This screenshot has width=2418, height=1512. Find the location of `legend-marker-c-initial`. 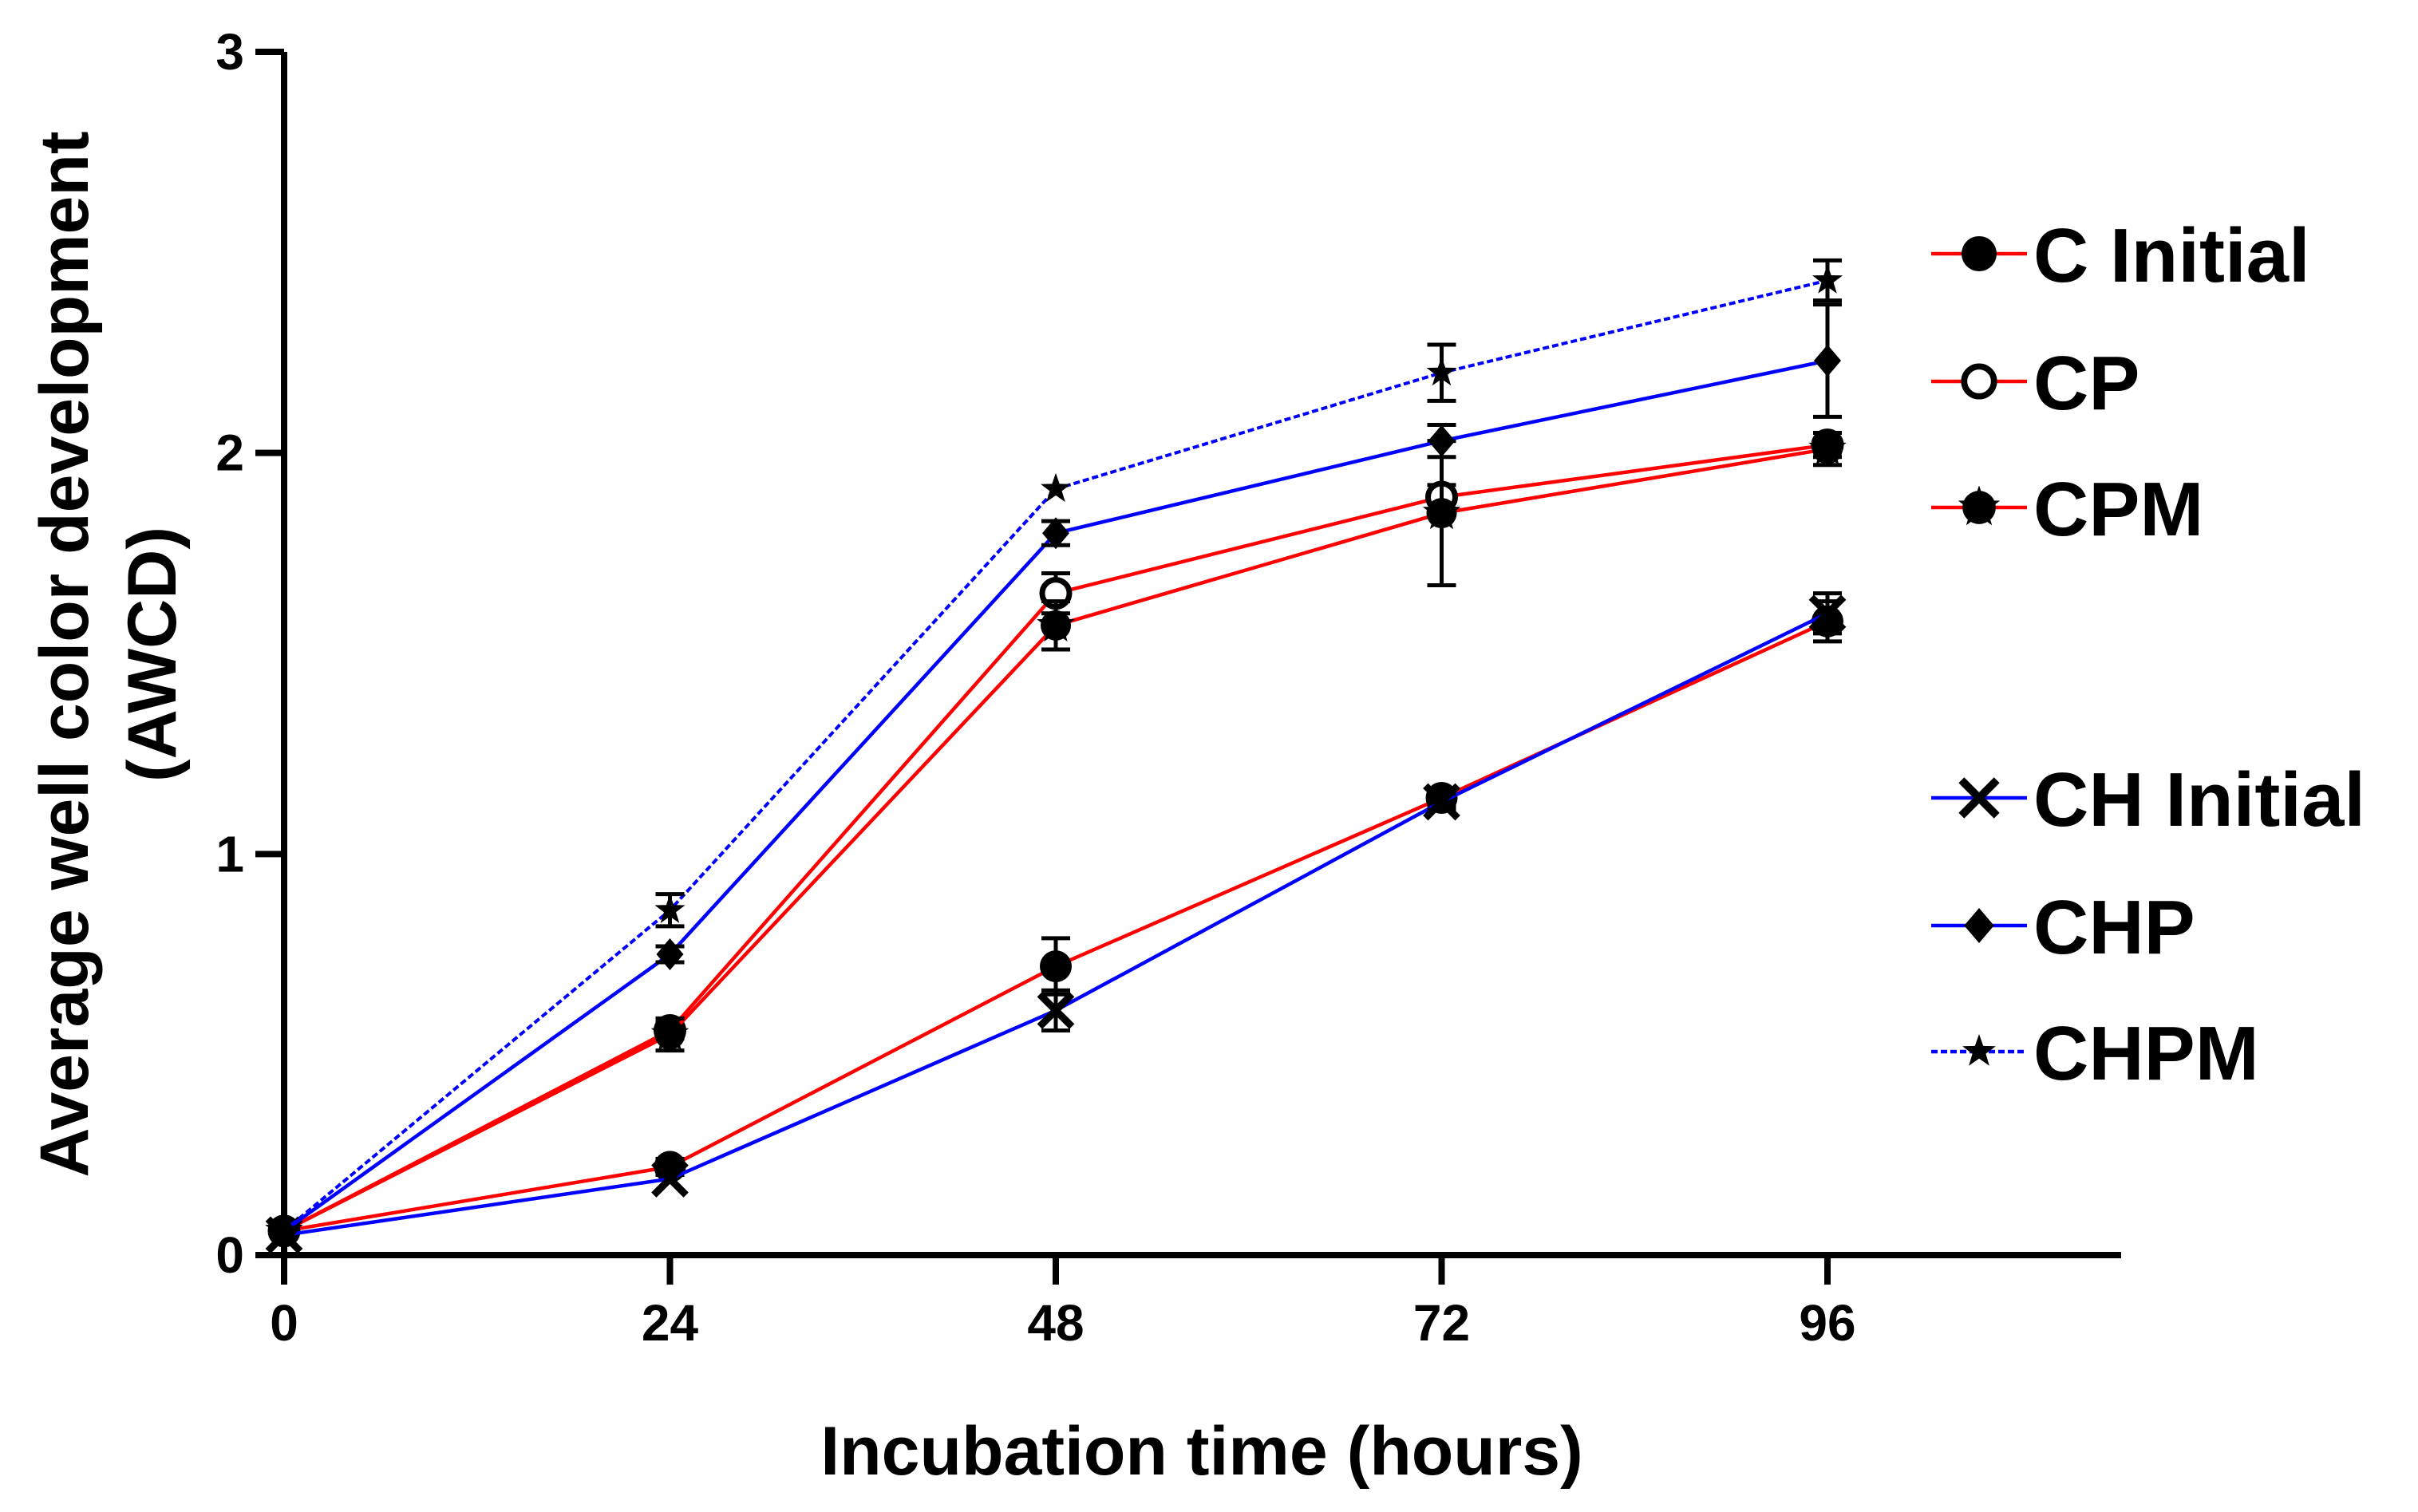

legend-marker-c-initial is located at coordinates (1980, 254).